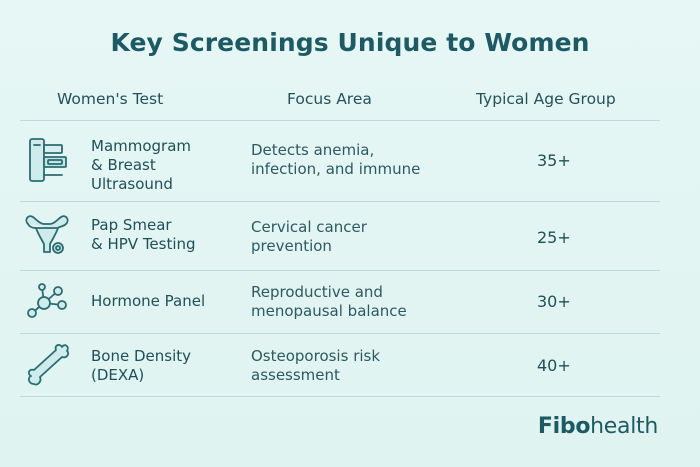  I want to click on age-group: 35+, so click(554, 160).